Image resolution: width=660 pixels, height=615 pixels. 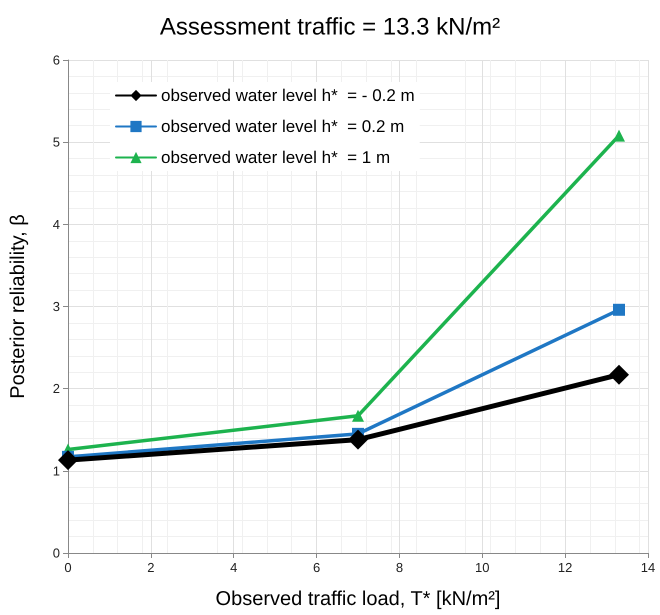 I want to click on x-tick-label: 4, so click(x=234, y=567).